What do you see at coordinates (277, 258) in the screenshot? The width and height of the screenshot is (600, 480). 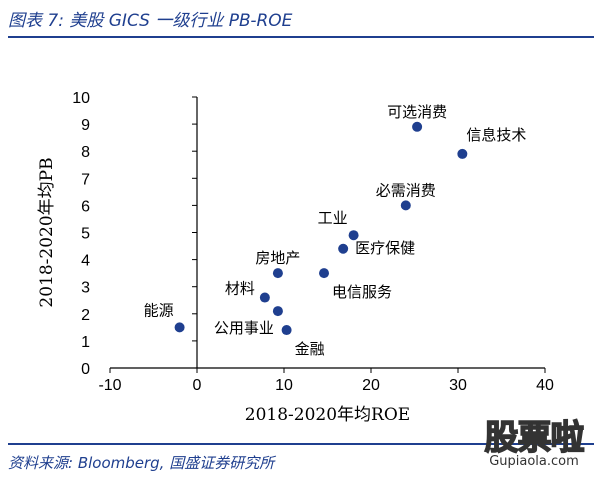 I see `data-point-label: 房地产` at bounding box center [277, 258].